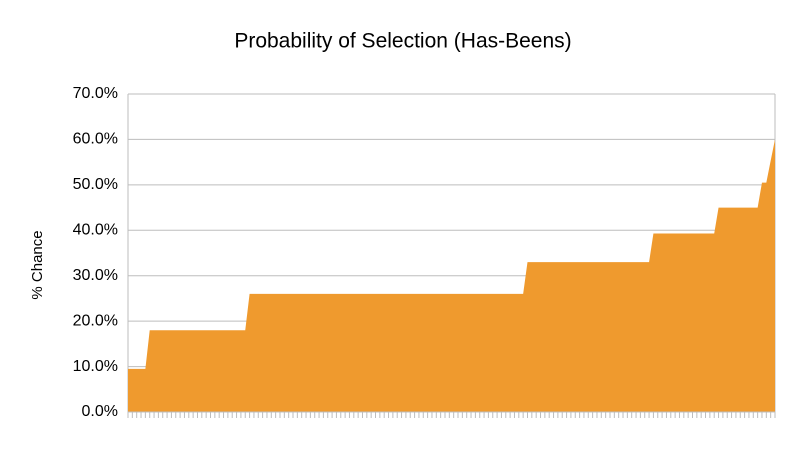 Image resolution: width=806 pixels, height=454 pixels. Describe the element at coordinates (37, 264) in the screenshot. I see `y-axis-label: % Chance` at that location.